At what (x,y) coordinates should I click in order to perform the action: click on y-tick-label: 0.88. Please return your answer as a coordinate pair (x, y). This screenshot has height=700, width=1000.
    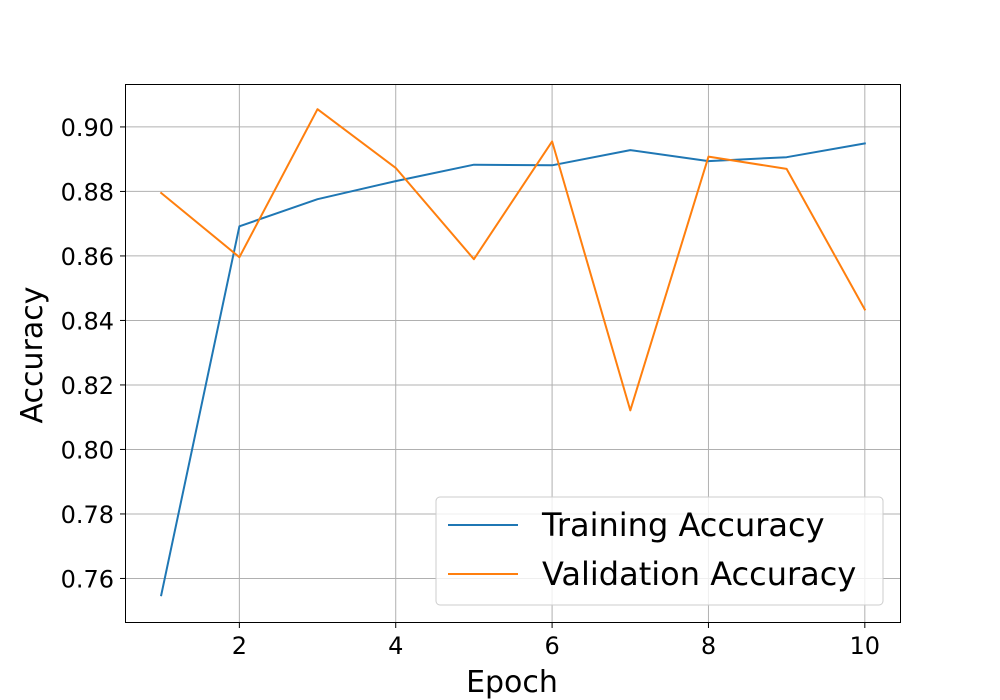
    Looking at the image, I should click on (87, 192).